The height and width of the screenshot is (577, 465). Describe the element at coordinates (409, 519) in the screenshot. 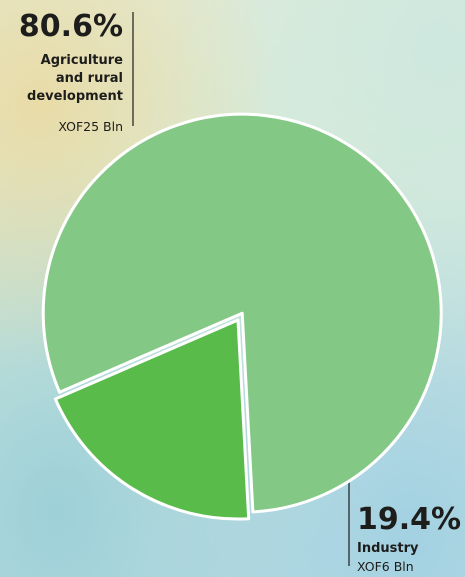

I see `industry-percent-label: 19.4%` at that location.